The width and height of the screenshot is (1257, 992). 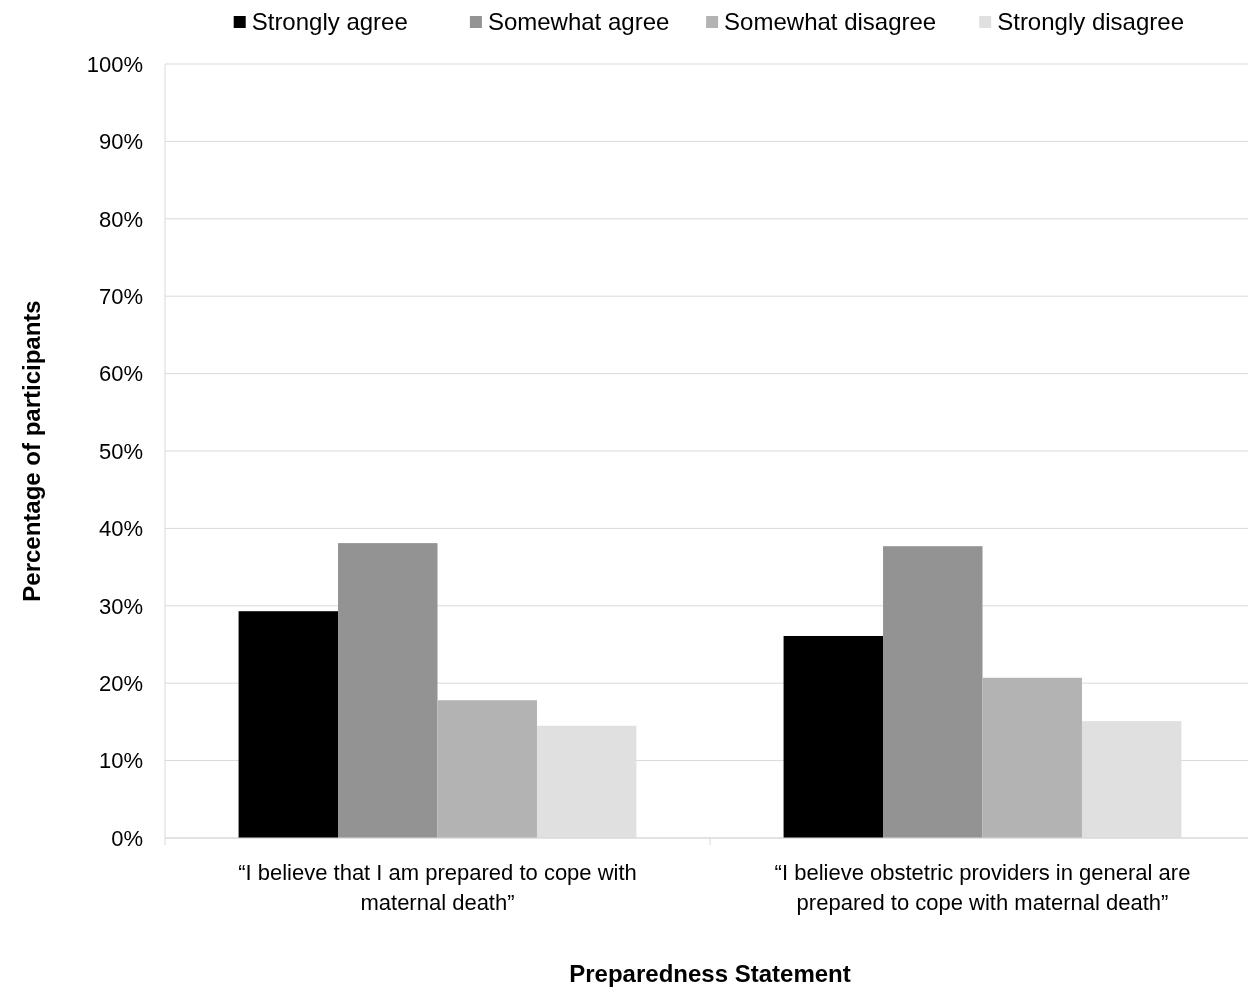 What do you see at coordinates (1090, 22) in the screenshot?
I see `legend-label: Strongly disagree` at bounding box center [1090, 22].